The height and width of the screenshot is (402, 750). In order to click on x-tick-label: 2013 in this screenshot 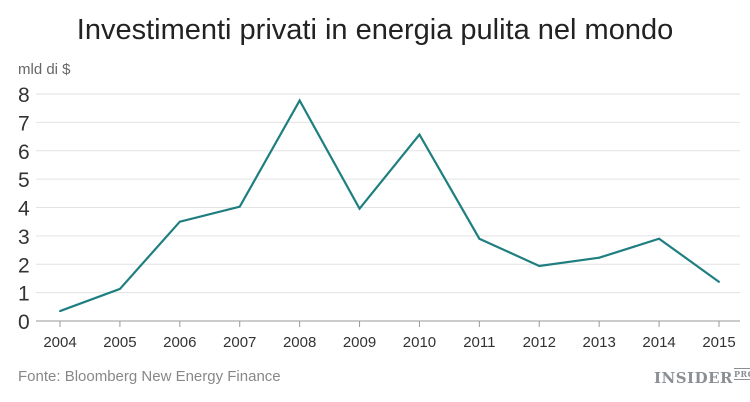, I will do `click(598, 342)`.